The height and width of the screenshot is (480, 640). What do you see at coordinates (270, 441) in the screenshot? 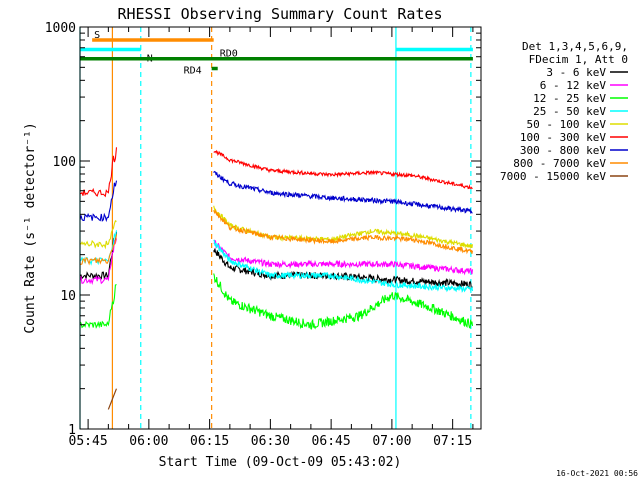
I see `x-tick-label: 06:30` at bounding box center [270, 441].